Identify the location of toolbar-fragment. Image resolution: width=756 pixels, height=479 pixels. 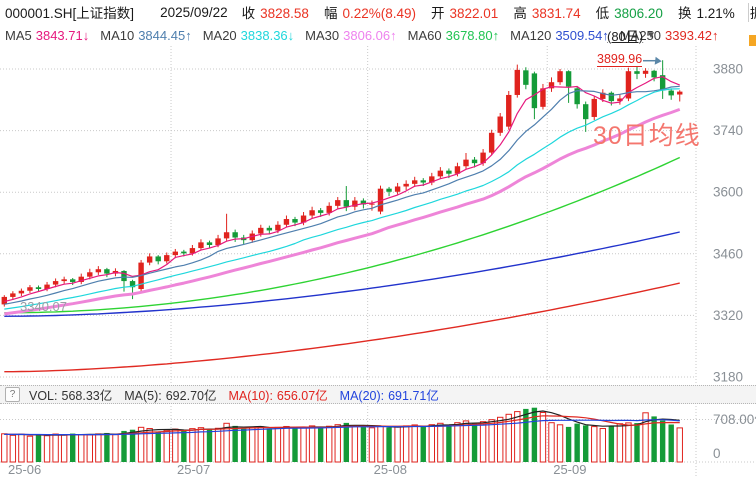
(752, 40).